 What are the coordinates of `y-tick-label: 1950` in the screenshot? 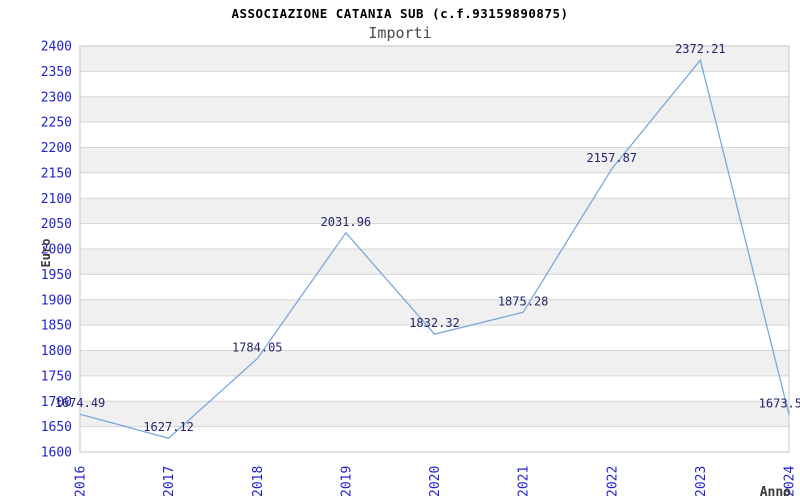 It's located at (56, 275).